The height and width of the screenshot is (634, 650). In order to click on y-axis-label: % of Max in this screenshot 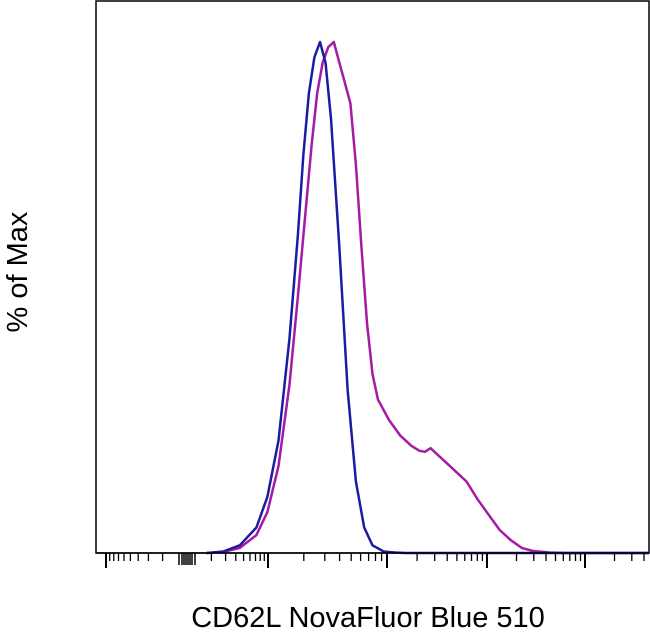, I will do `click(18, 271)`.